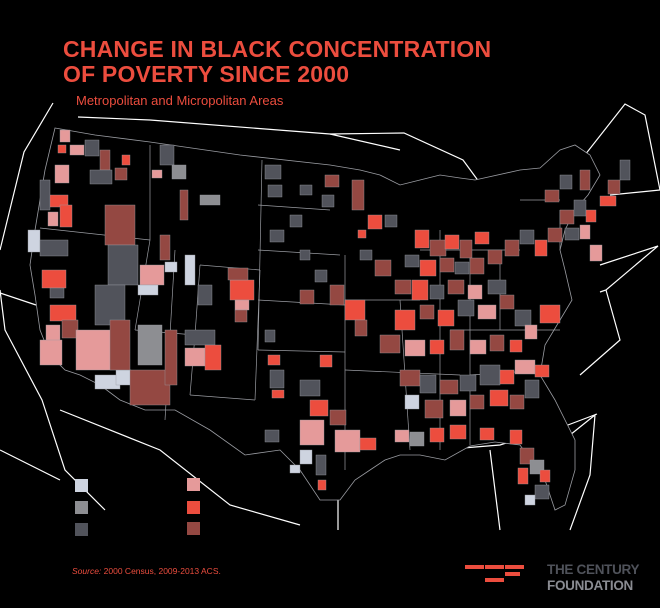 The height and width of the screenshot is (608, 660). I want to click on title-line-1: CHANGE IN BLACK CONCENTRATION, so click(277, 49).